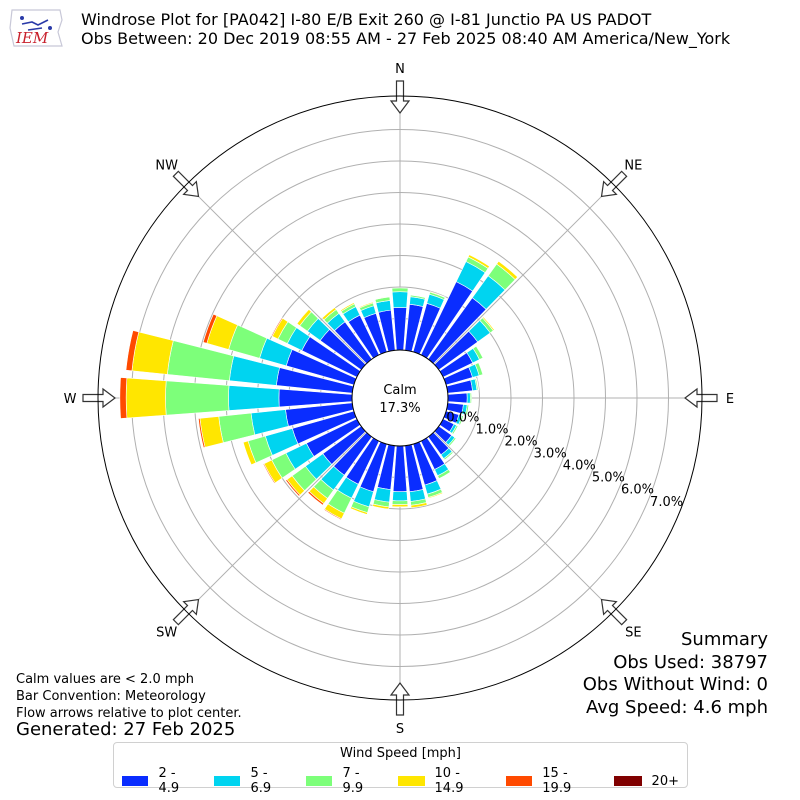 The image size is (800, 800). I want to click on legend-label: 2 - 4.9, so click(169, 781).